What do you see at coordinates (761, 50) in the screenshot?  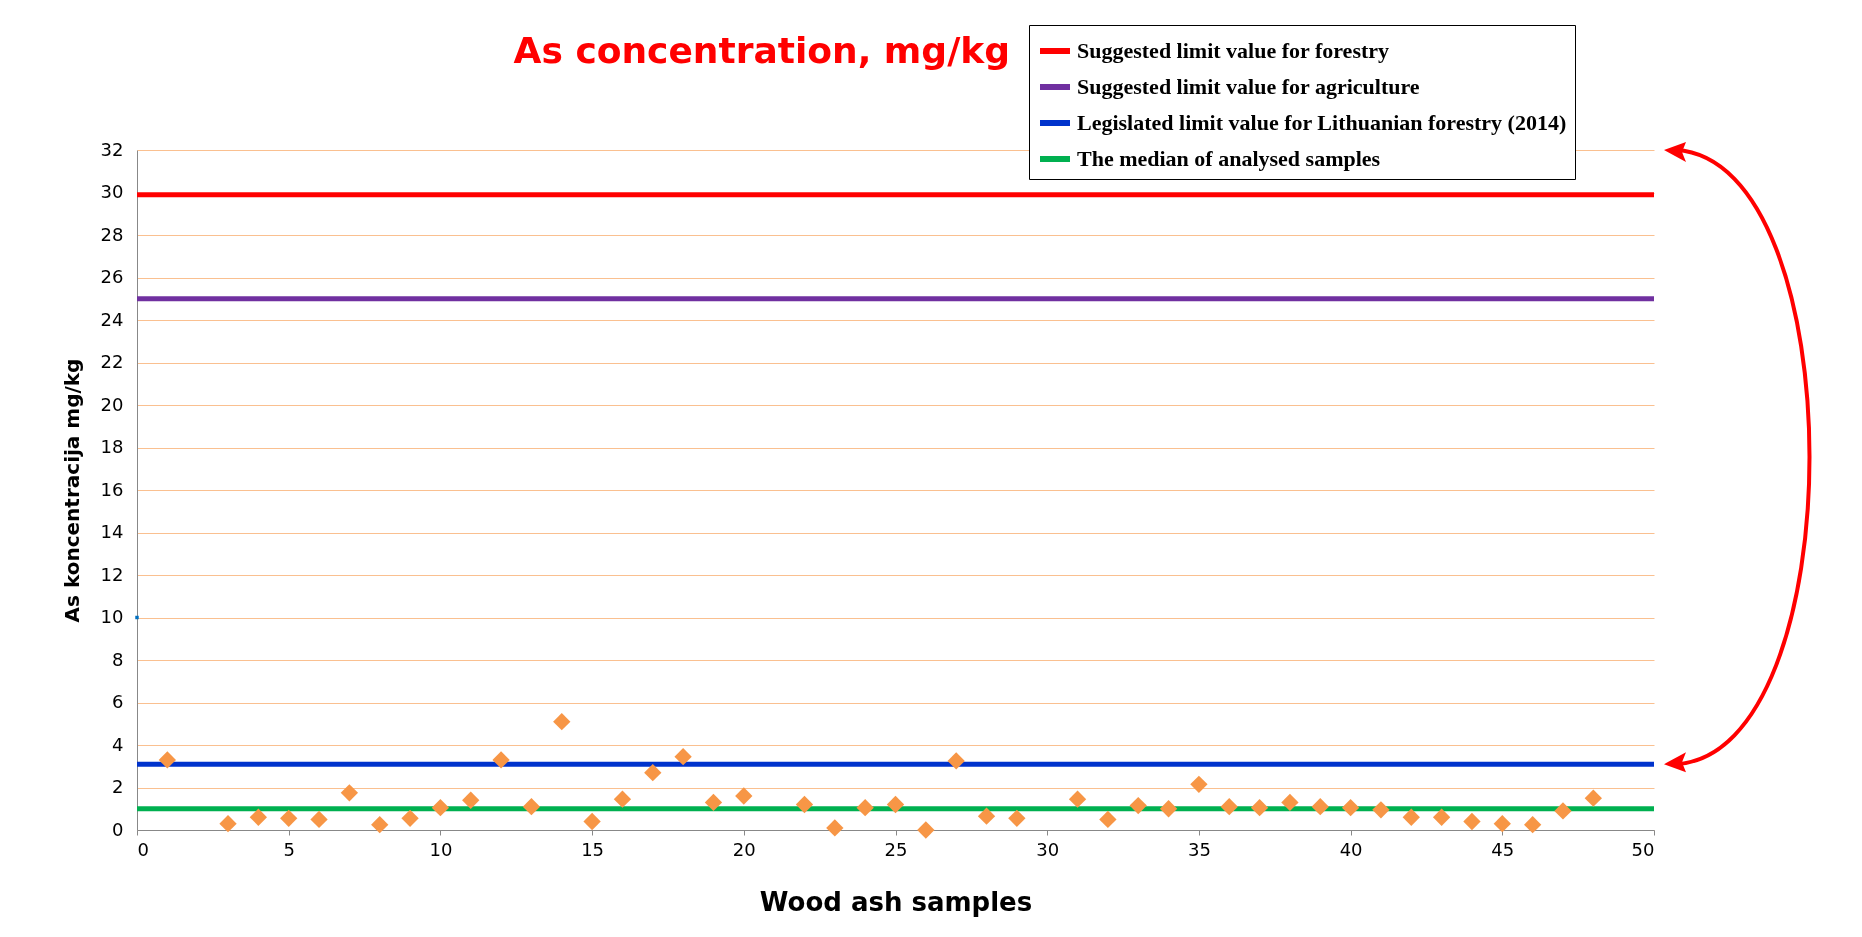 I see `chart-title: As concentration, mg/kg` at bounding box center [761, 50].